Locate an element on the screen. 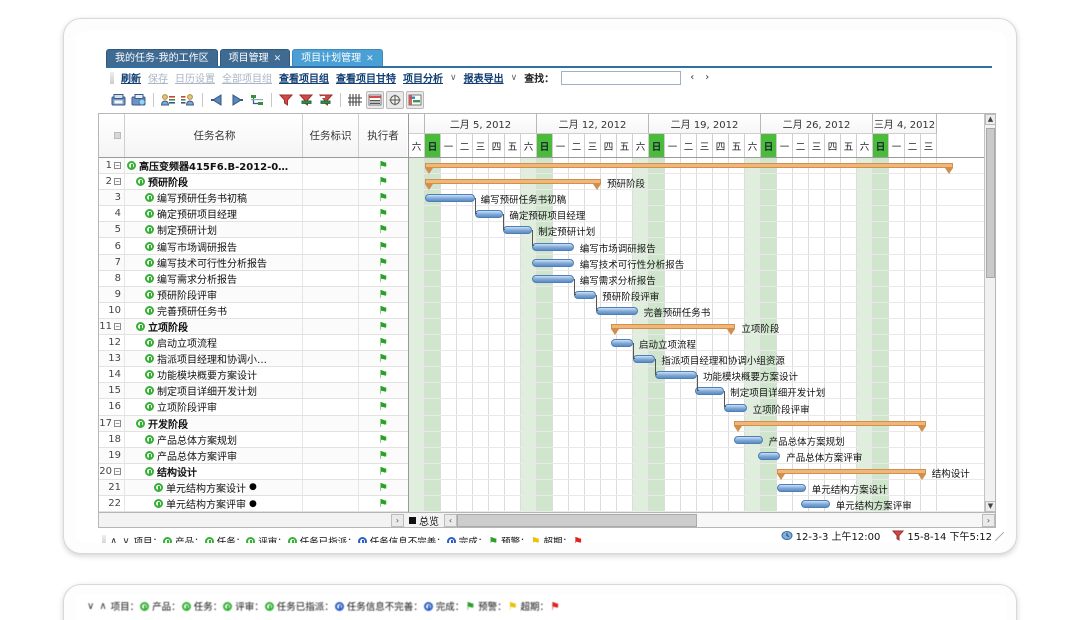 This screenshot has width=1080, height=620. table-row: 8 编写需求分析报告 ⚑ is located at coordinates (253, 278).